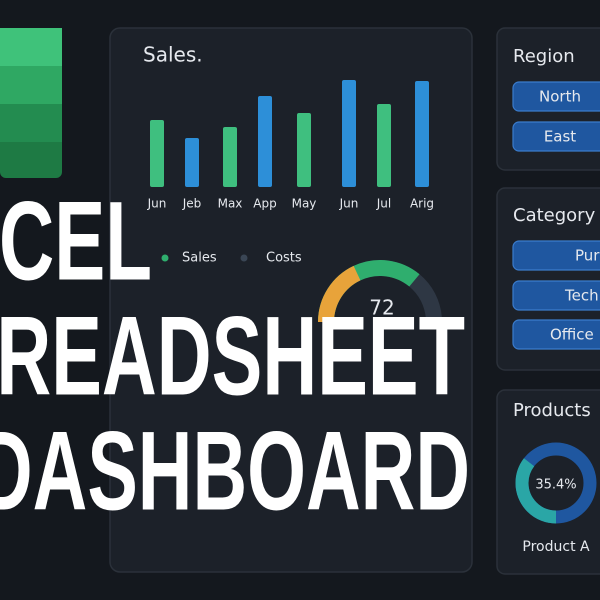  What do you see at coordinates (560, 97) in the screenshot?
I see `chip-label: North` at bounding box center [560, 97].